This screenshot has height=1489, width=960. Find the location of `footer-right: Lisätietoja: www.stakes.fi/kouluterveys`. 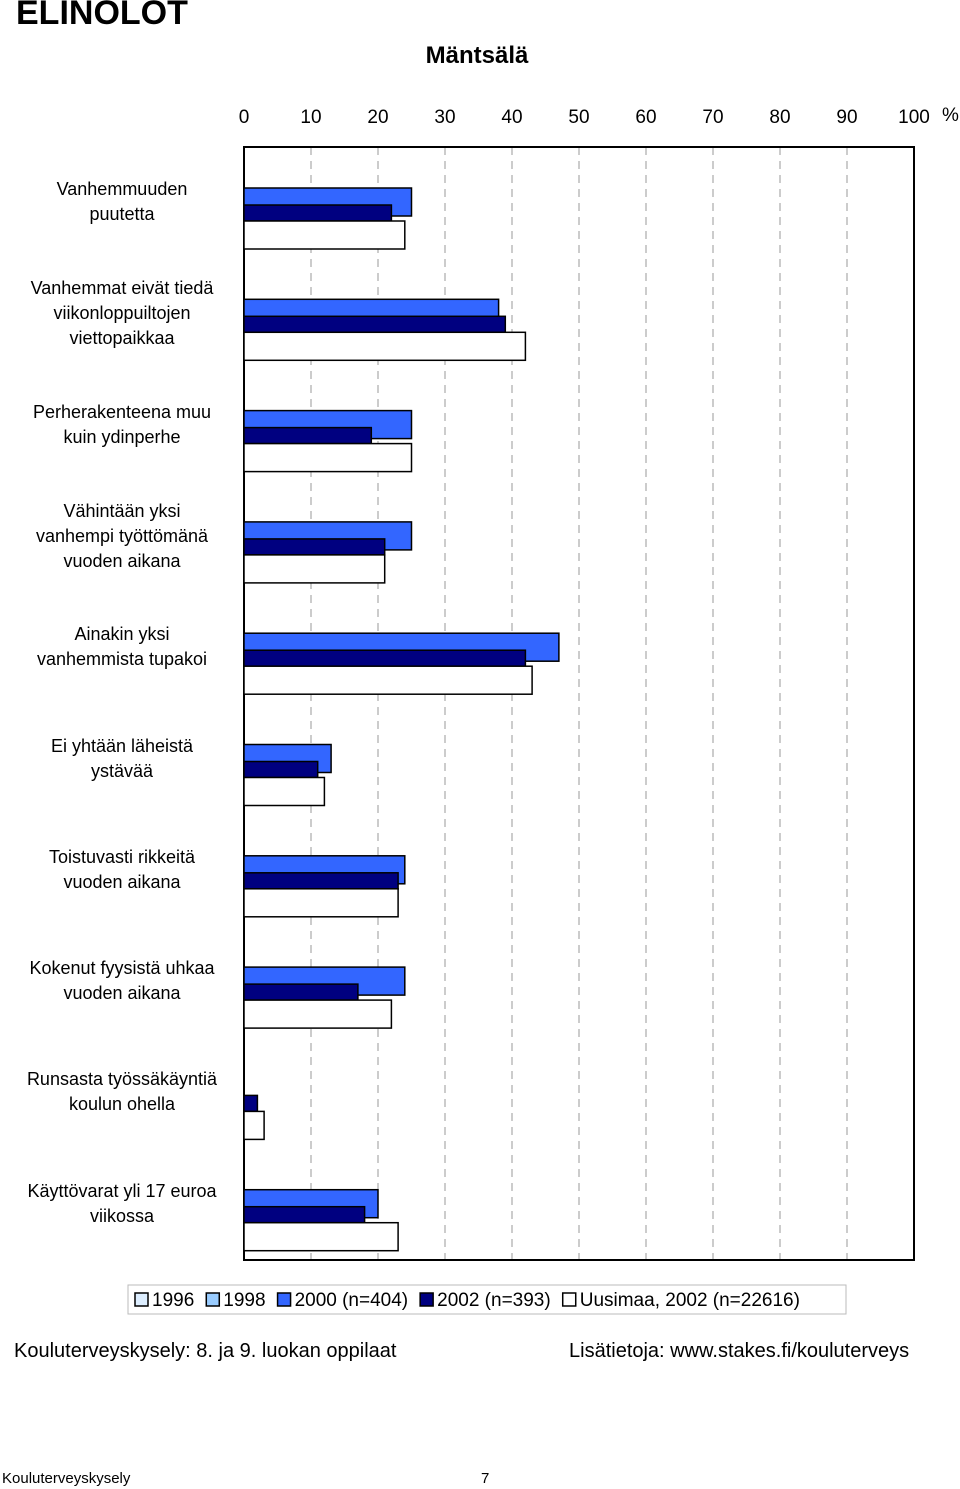

footer-right: Lisätietoja: www.stakes.fi/kouluterveys is located at coordinates (739, 1351).